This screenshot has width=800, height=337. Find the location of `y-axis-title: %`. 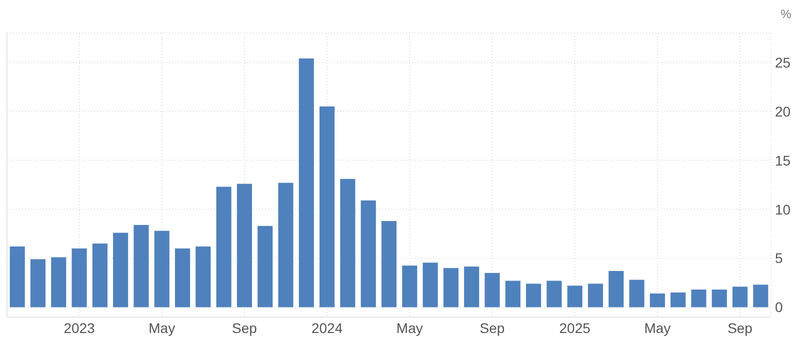

y-axis-title: % is located at coordinates (786, 14).